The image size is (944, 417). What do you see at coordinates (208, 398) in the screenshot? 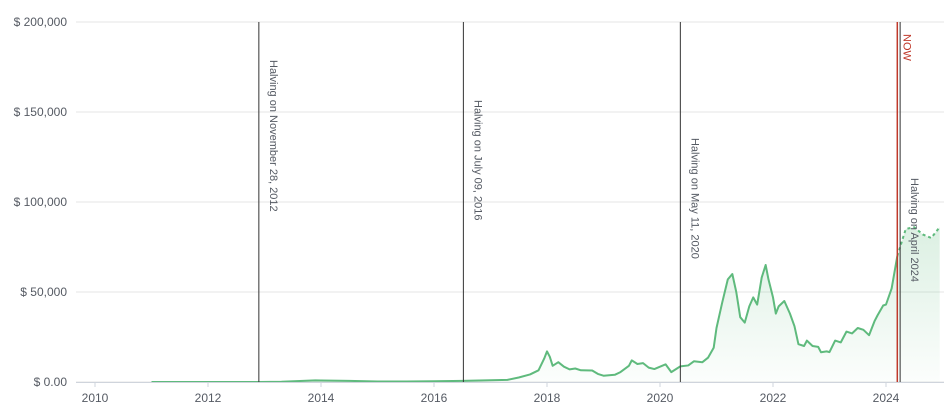
I see `x-tick-label: 2012` at bounding box center [208, 398].